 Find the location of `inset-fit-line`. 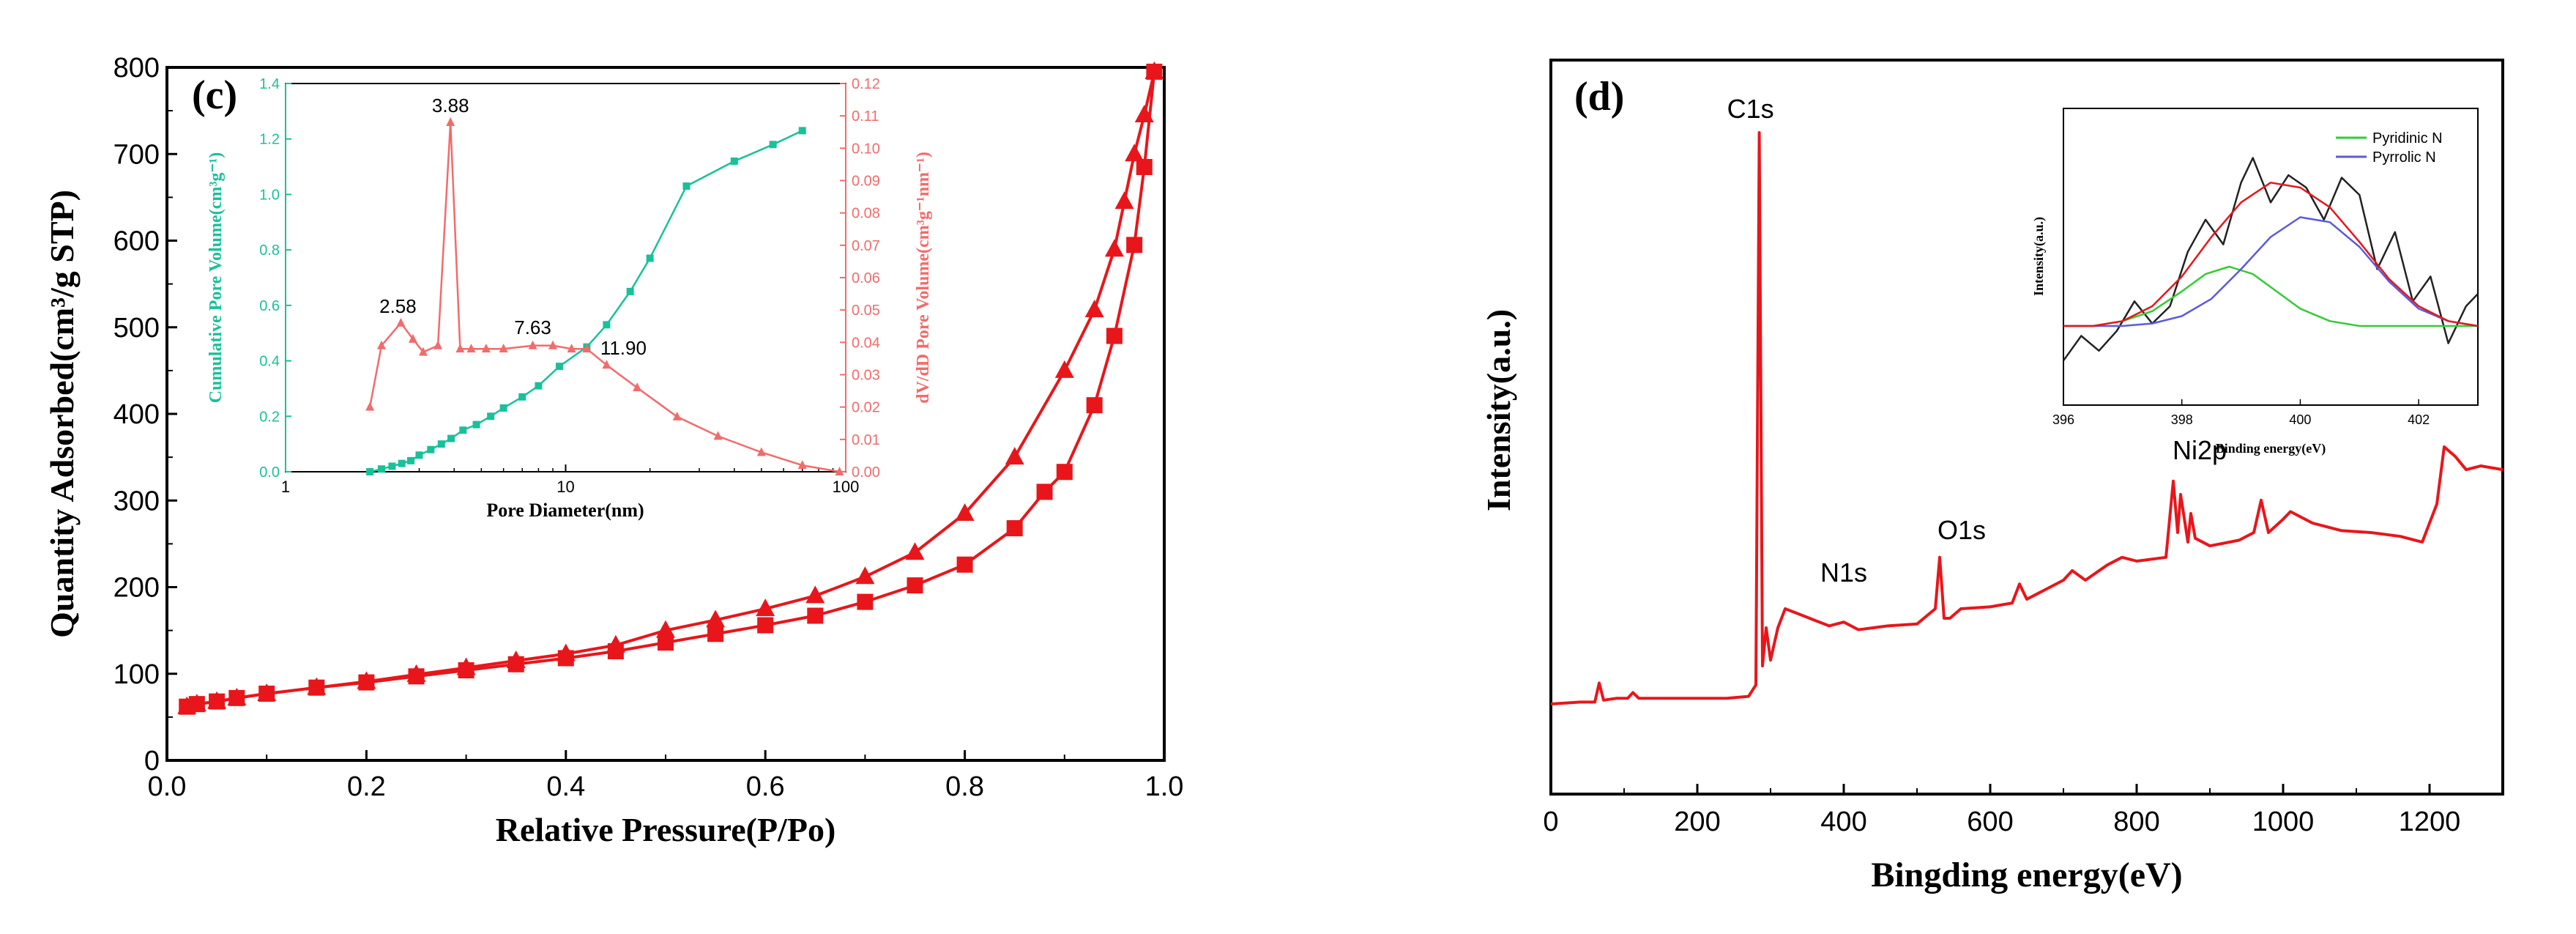

inset-fit-line is located at coordinates (2271, 254).